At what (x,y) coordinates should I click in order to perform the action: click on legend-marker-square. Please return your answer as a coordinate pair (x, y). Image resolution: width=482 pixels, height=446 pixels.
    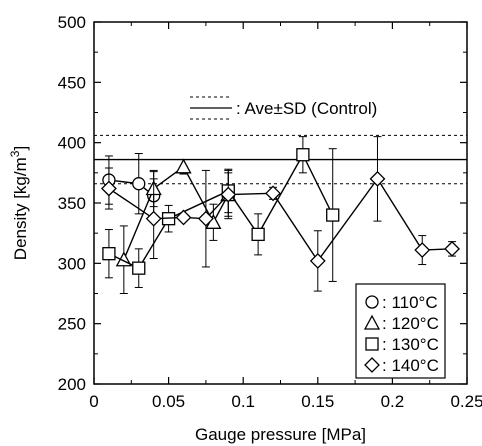
    Looking at the image, I should click on (372, 344).